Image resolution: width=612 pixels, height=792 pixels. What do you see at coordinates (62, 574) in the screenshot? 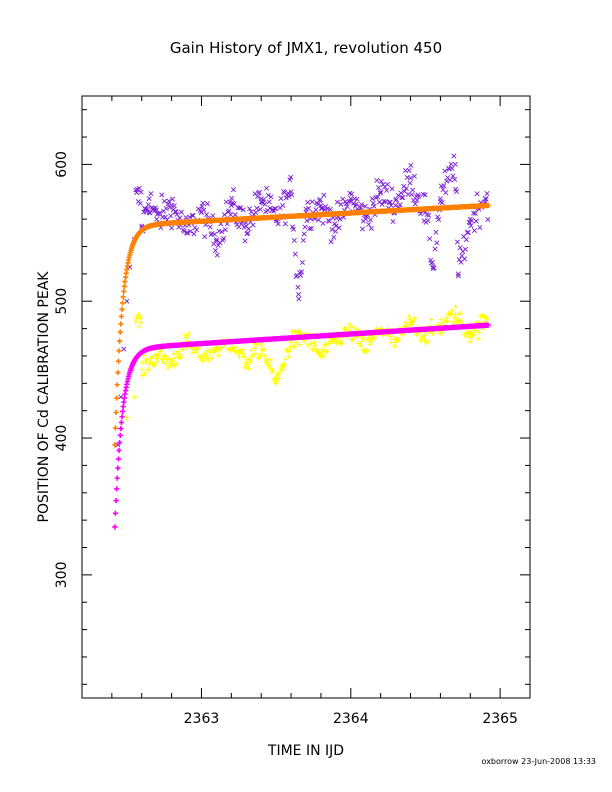
I see `y-tick-label: 300` at bounding box center [62, 574].